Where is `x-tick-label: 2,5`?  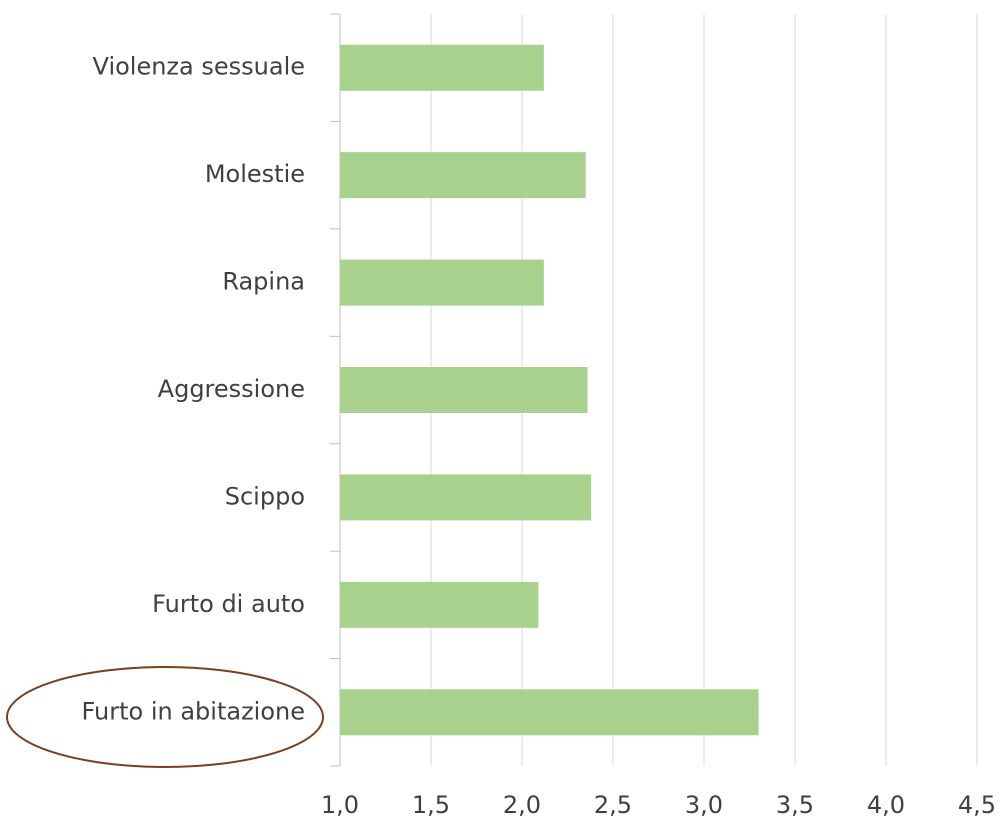
x-tick-label: 2,5 is located at coordinates (613, 805).